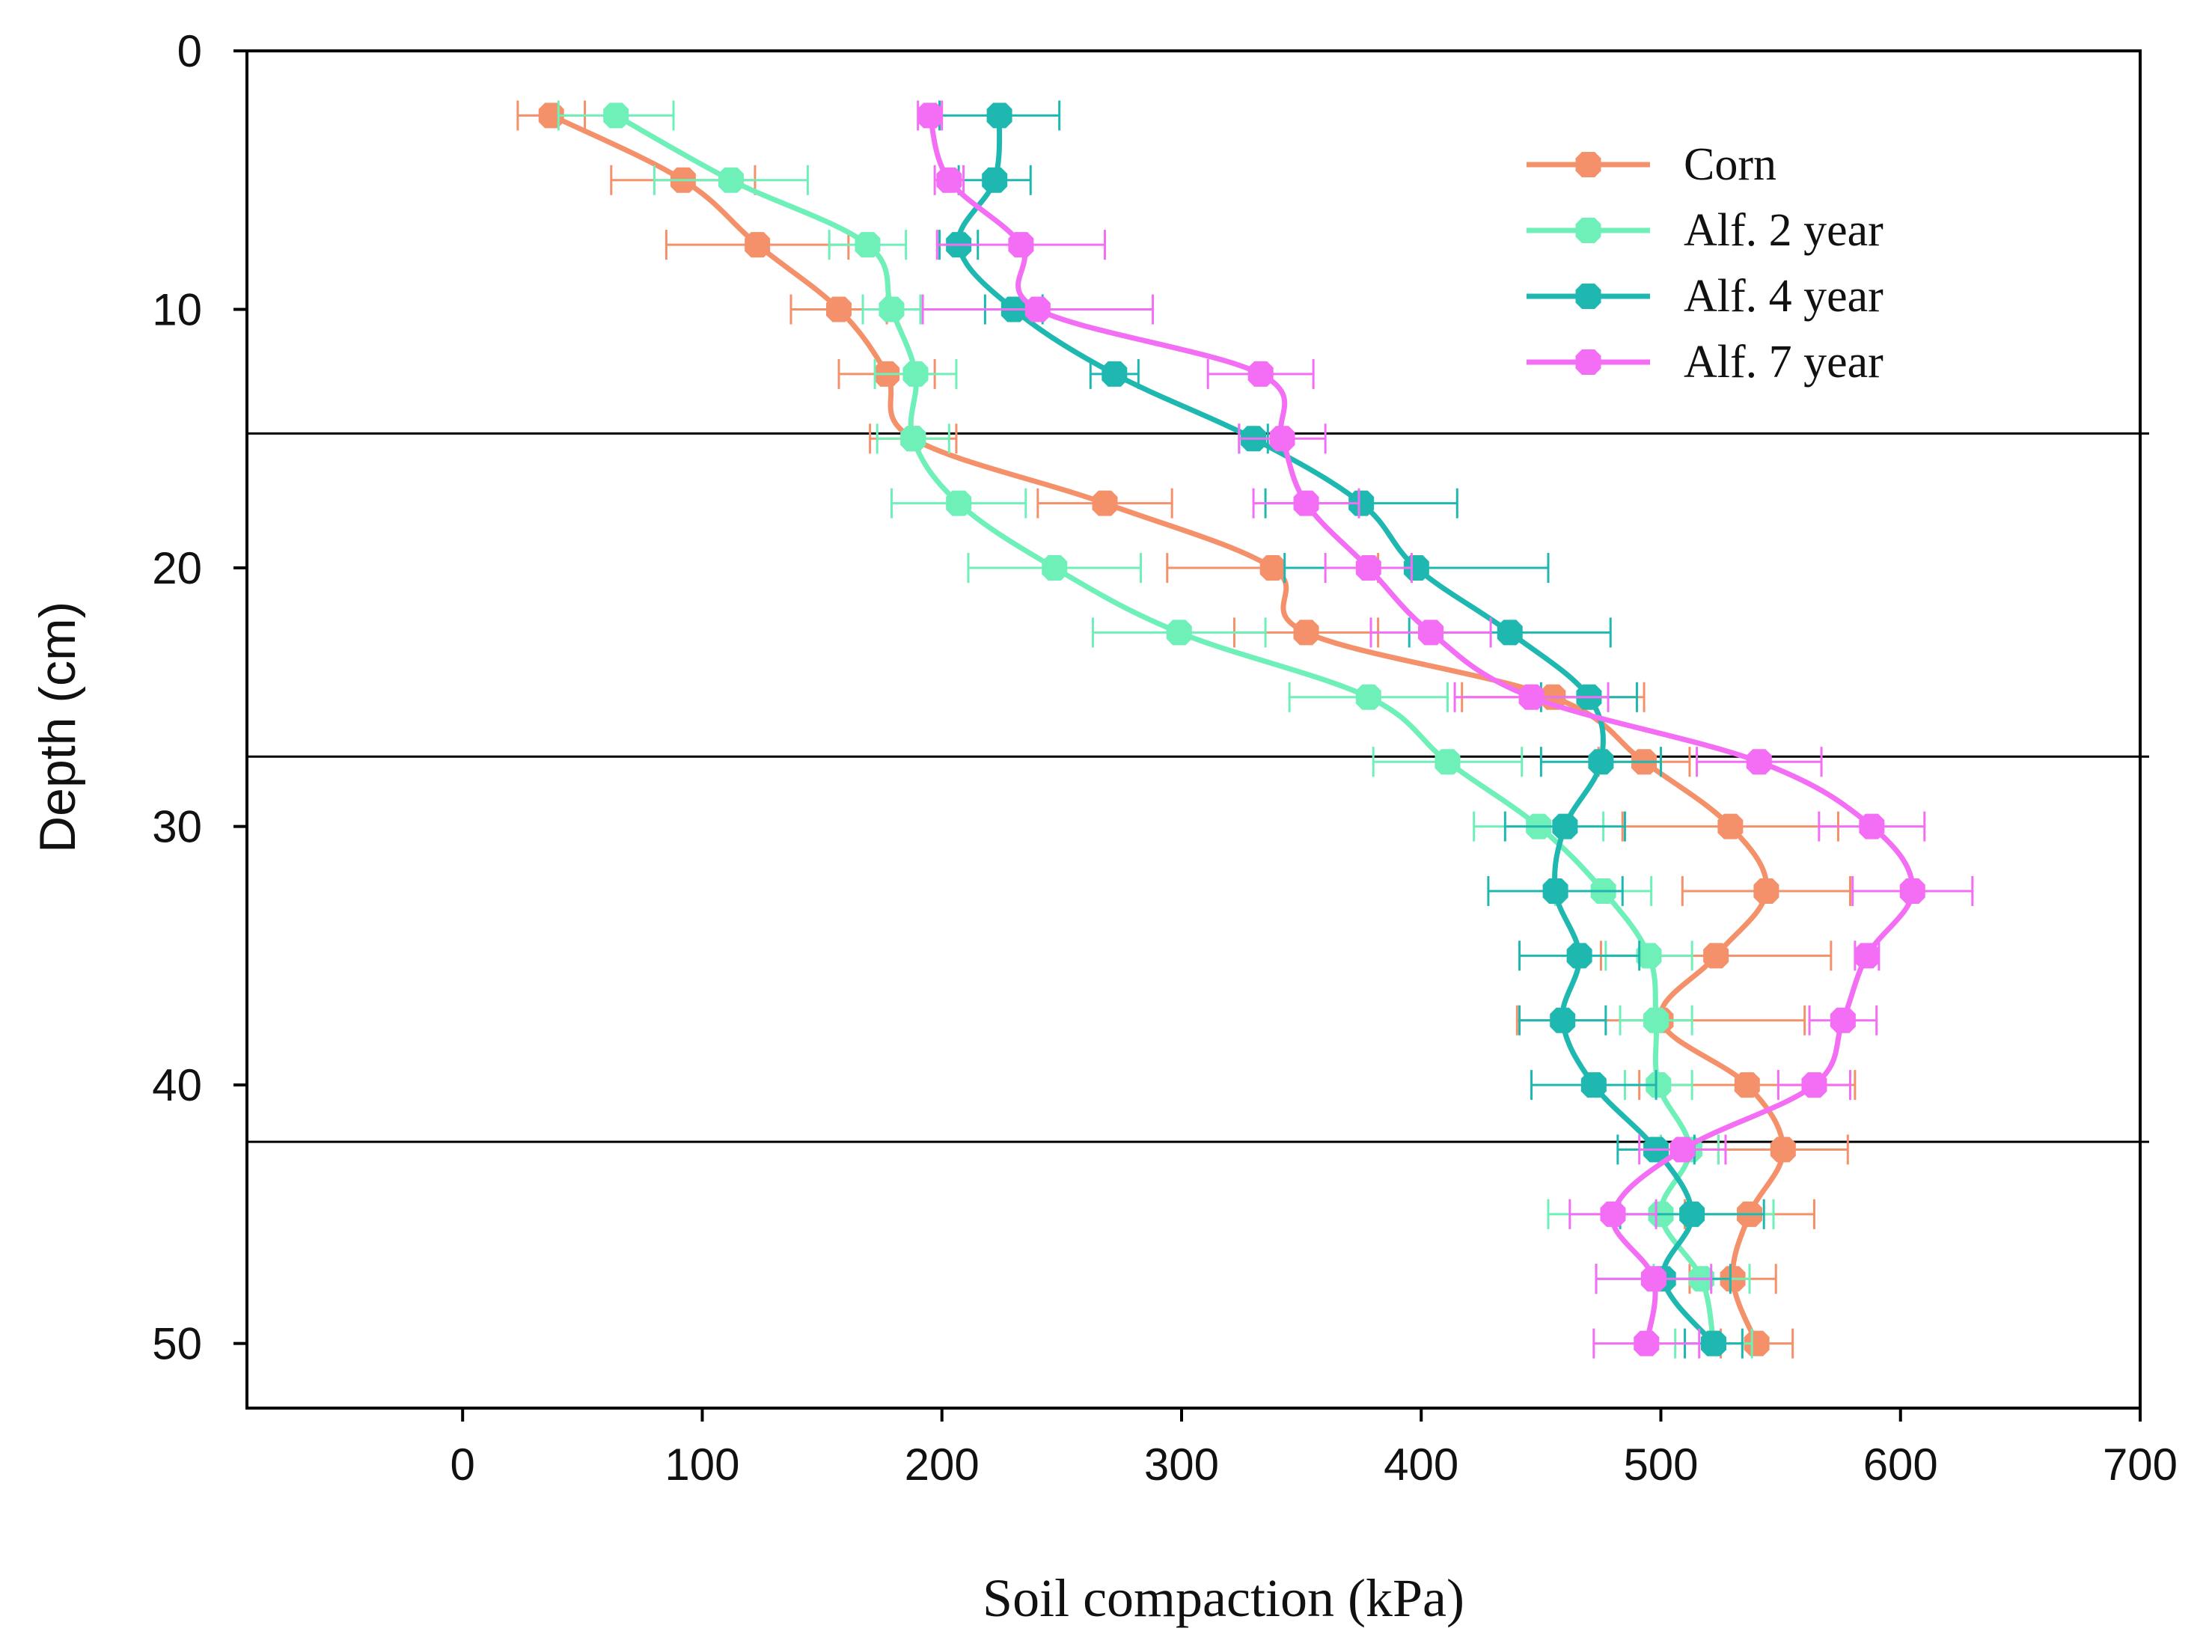 This screenshot has height=1652, width=2212. What do you see at coordinates (1783, 362) in the screenshot?
I see `legend-label: Alf. 7 year` at bounding box center [1783, 362].